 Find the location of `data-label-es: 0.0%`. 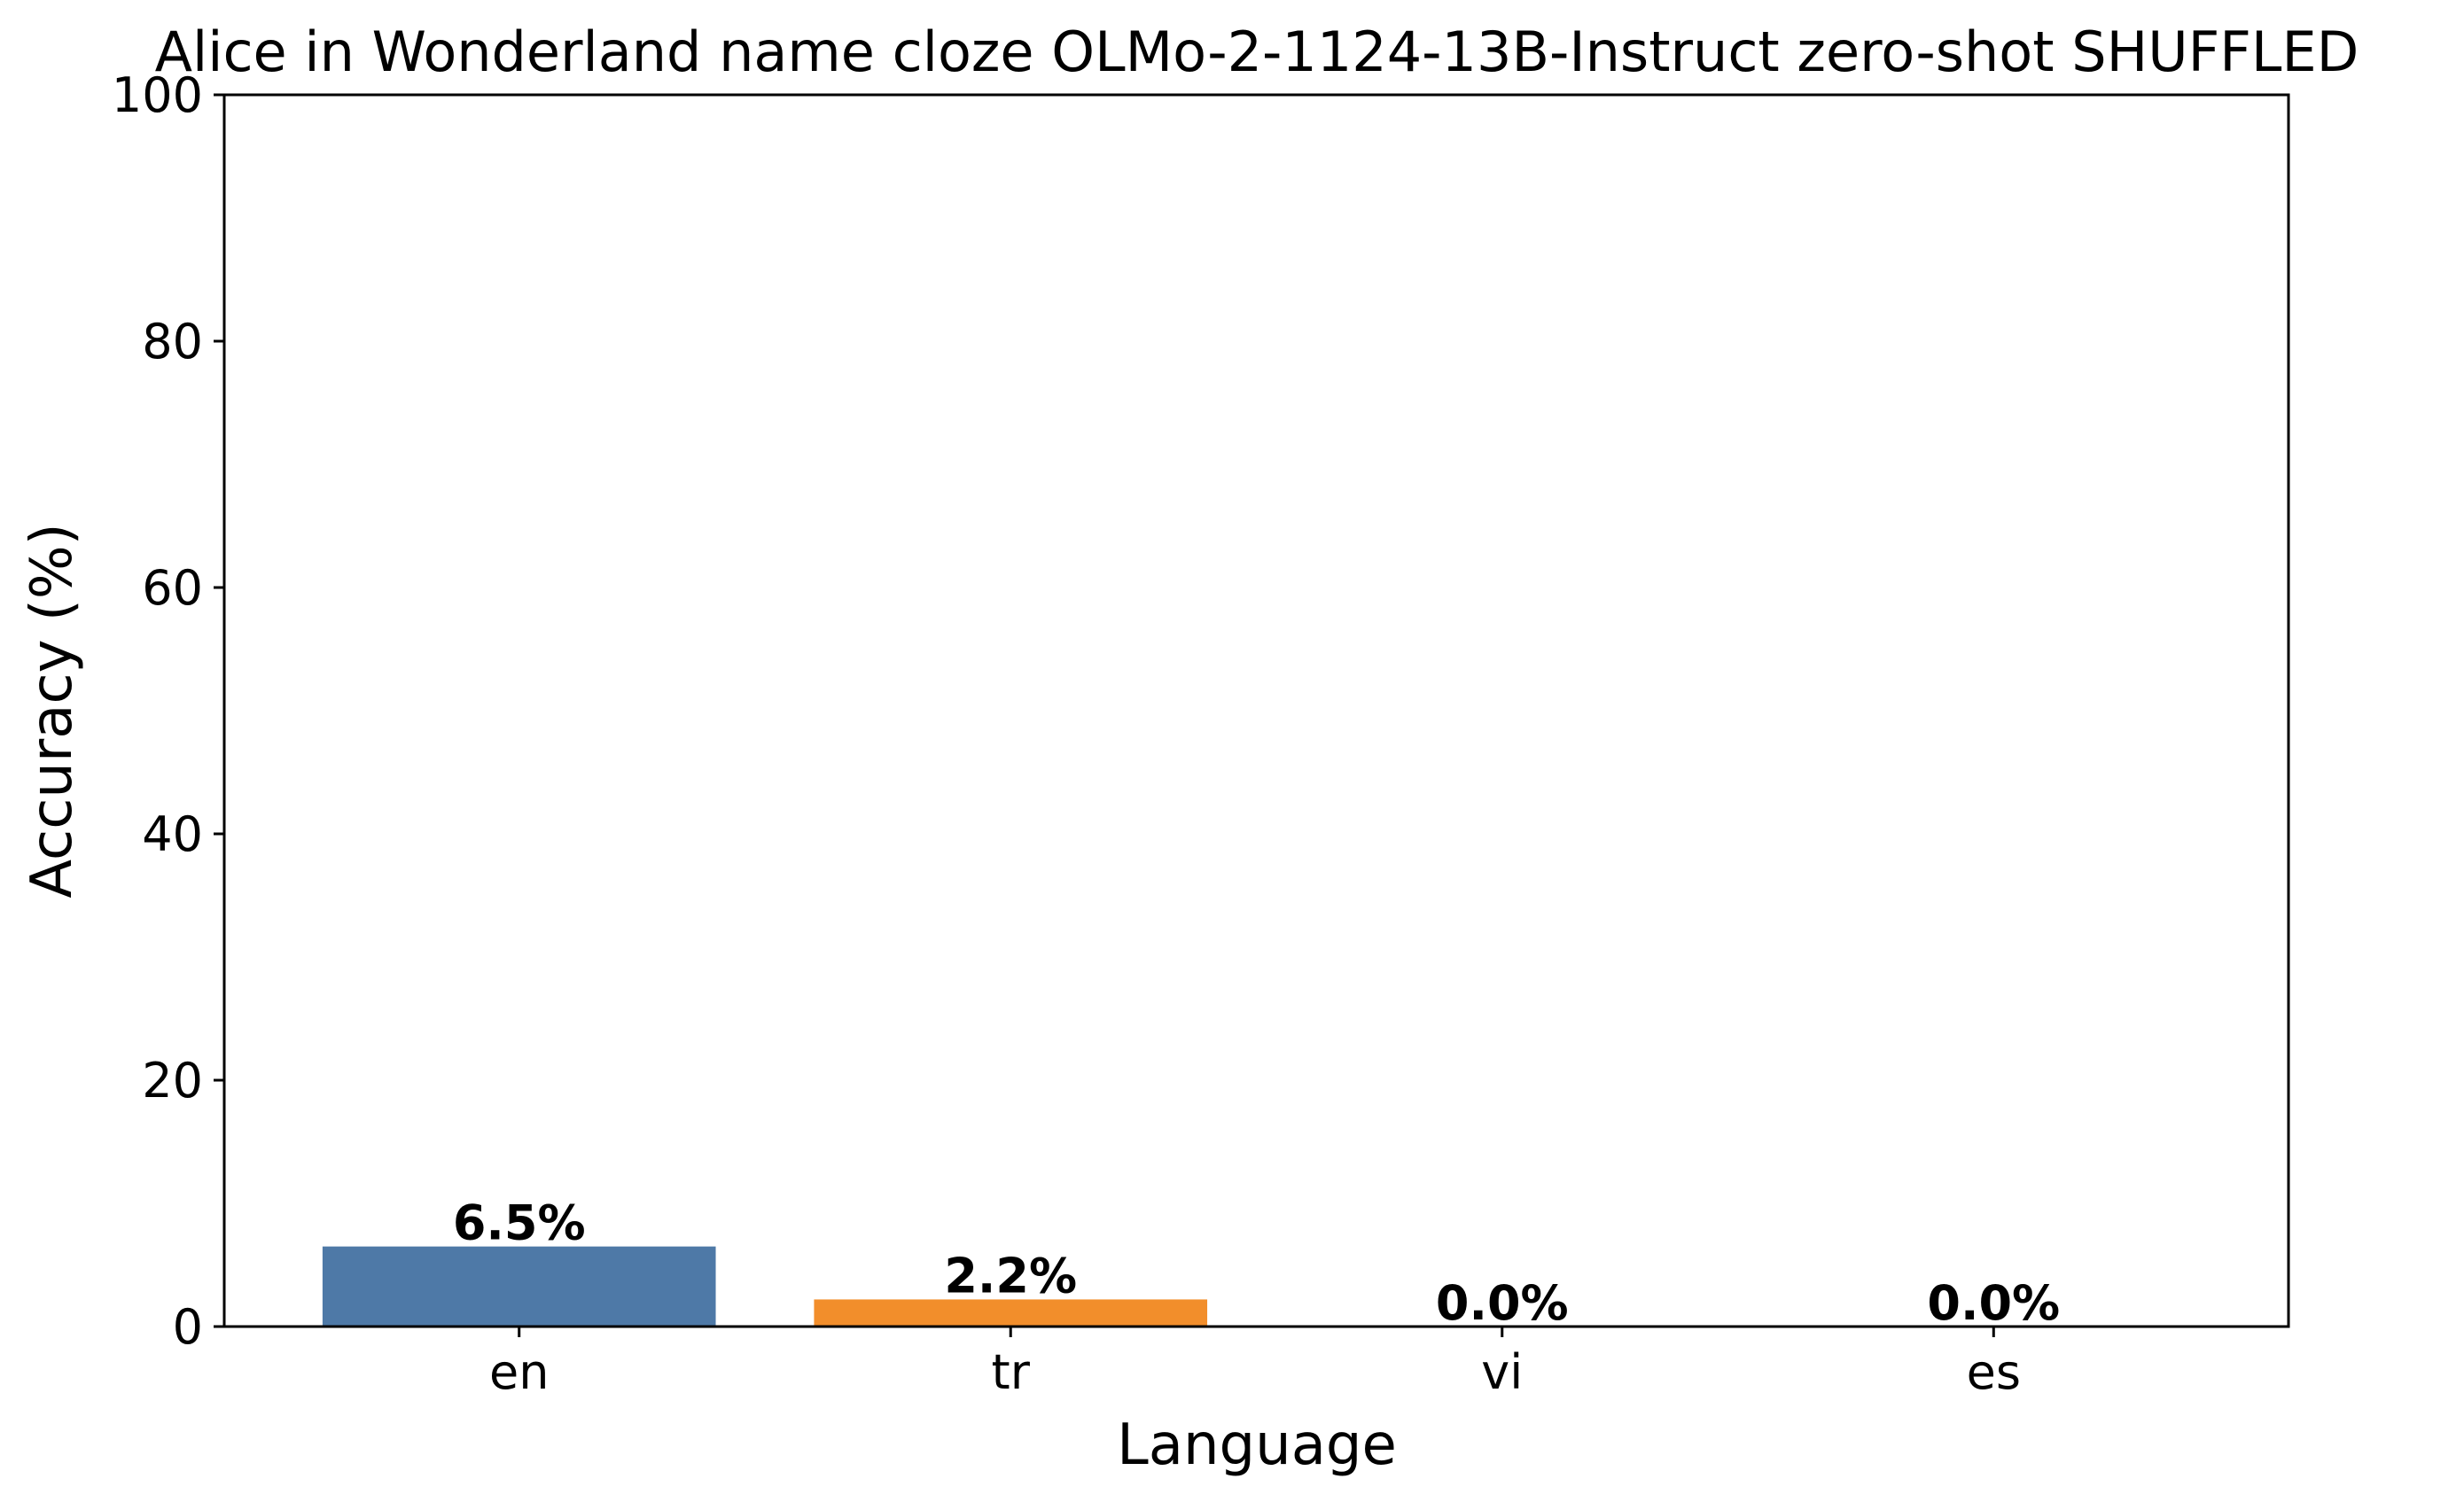

data-label-es: 0.0% is located at coordinates (1993, 1303).